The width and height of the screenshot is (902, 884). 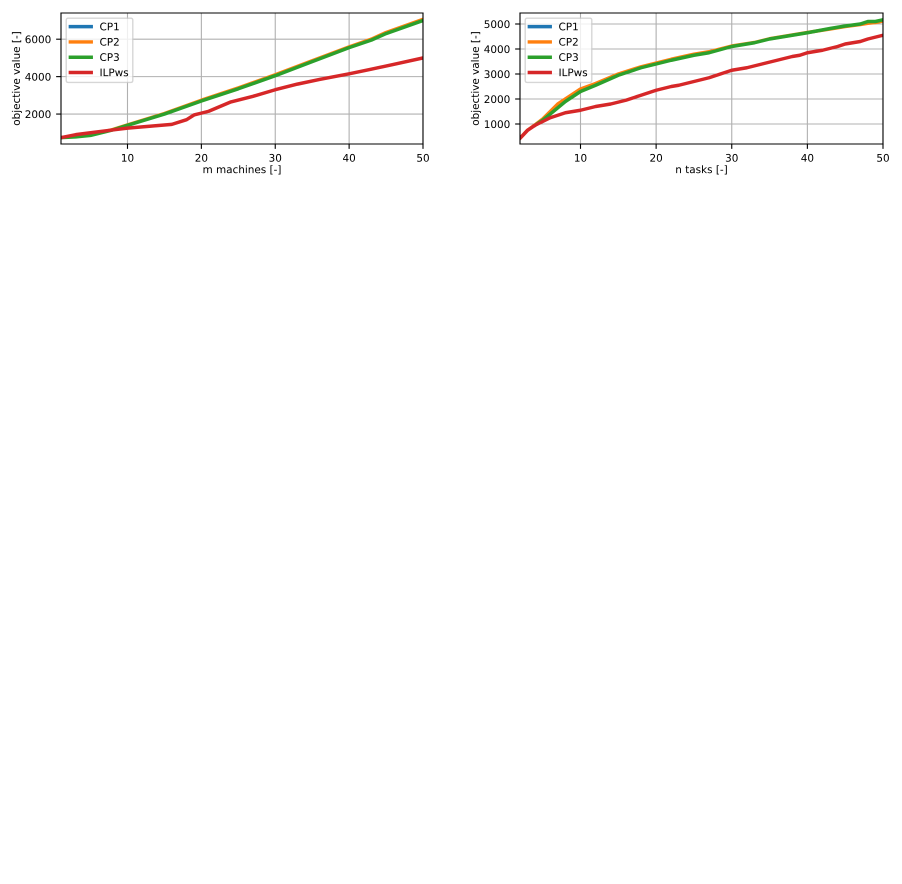 I want to click on y-tick-label: 3000, so click(x=497, y=74).